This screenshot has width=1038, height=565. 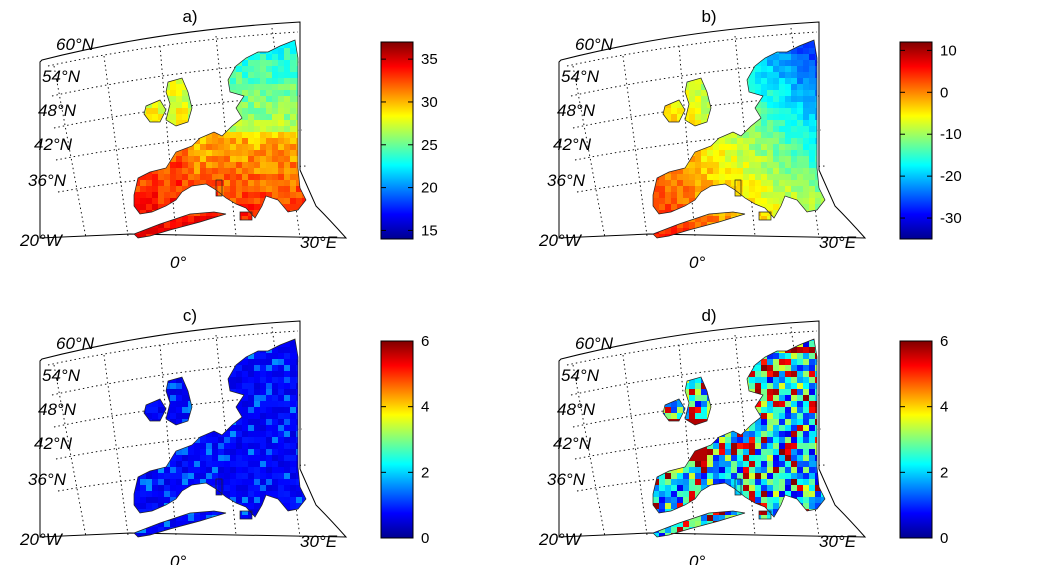 What do you see at coordinates (220, 139) in the screenshot?
I see `coastline` at bounding box center [220, 139].